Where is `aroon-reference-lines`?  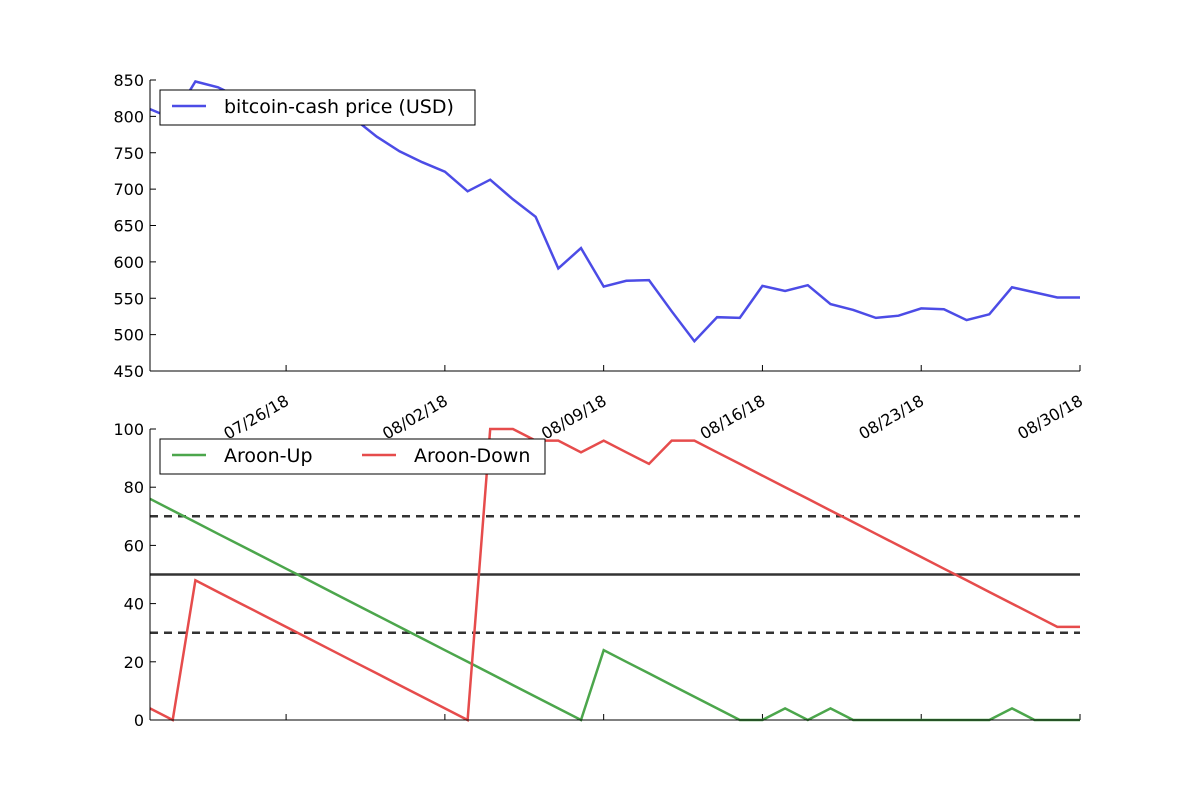 aroon-reference-lines is located at coordinates (615, 574).